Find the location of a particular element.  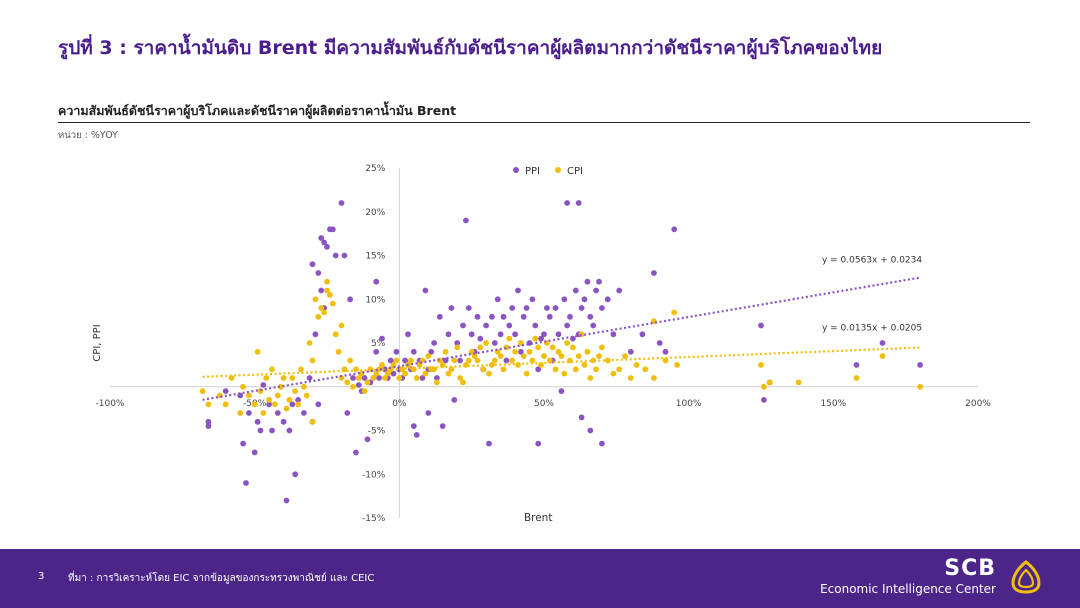

brand-name: SCB is located at coordinates (970, 568).